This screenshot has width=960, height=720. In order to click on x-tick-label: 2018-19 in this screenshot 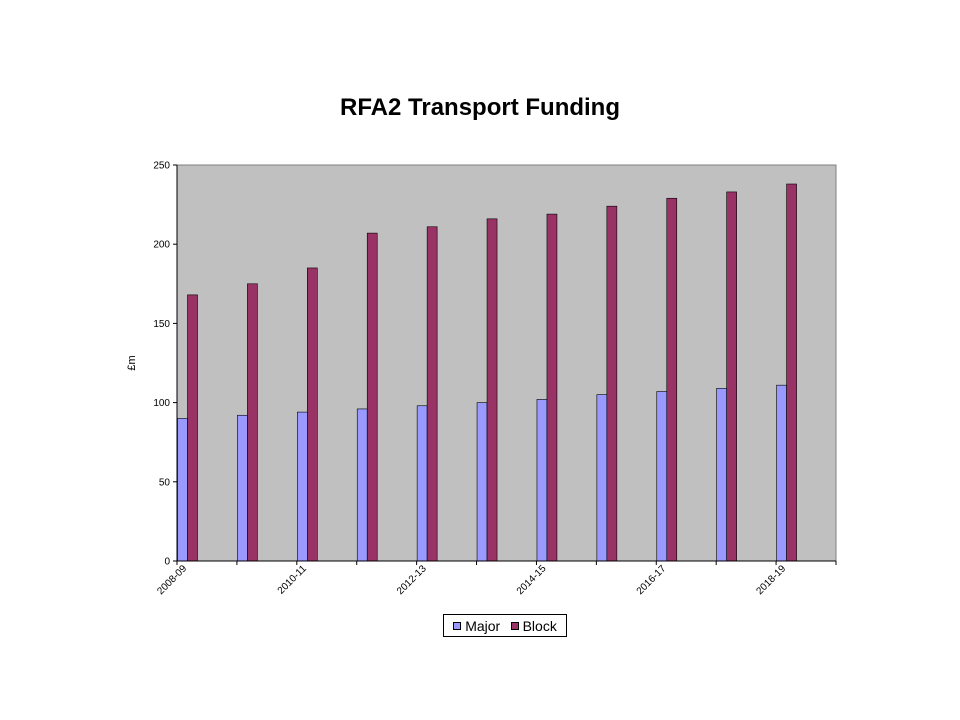, I will do `click(771, 580)`.